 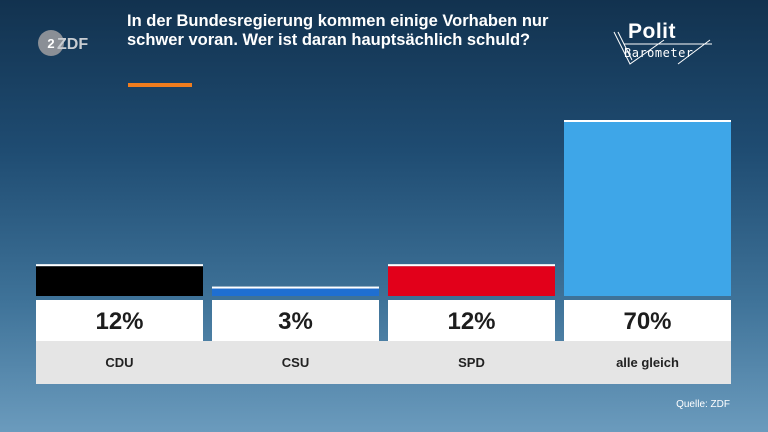 I want to click on checkmark-icon, so click(x=662, y=48).